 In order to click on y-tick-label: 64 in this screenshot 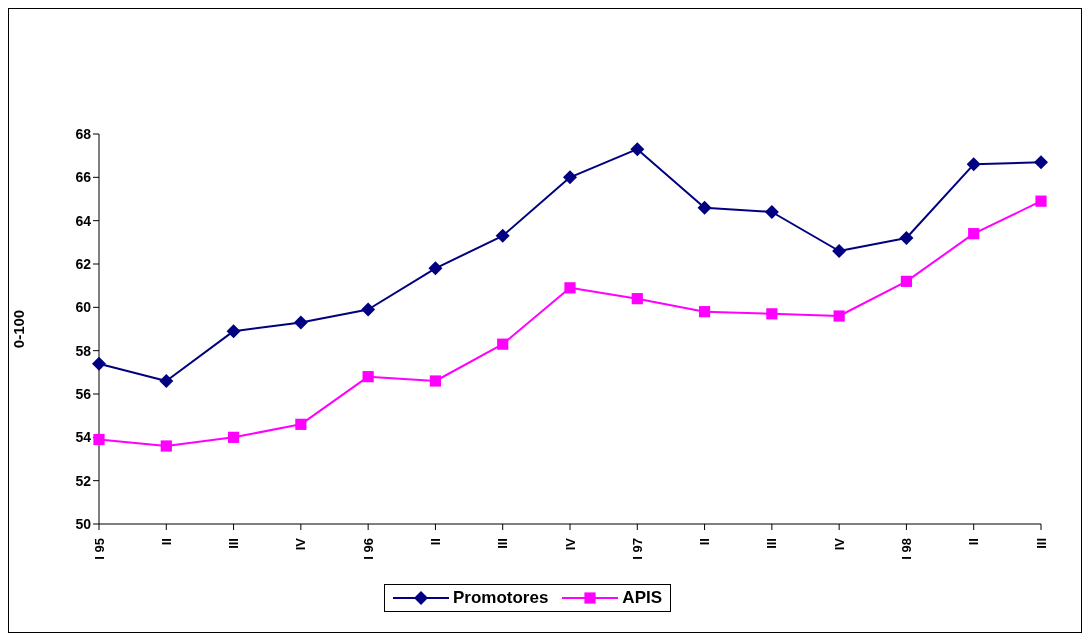, I will do `click(83, 220)`.